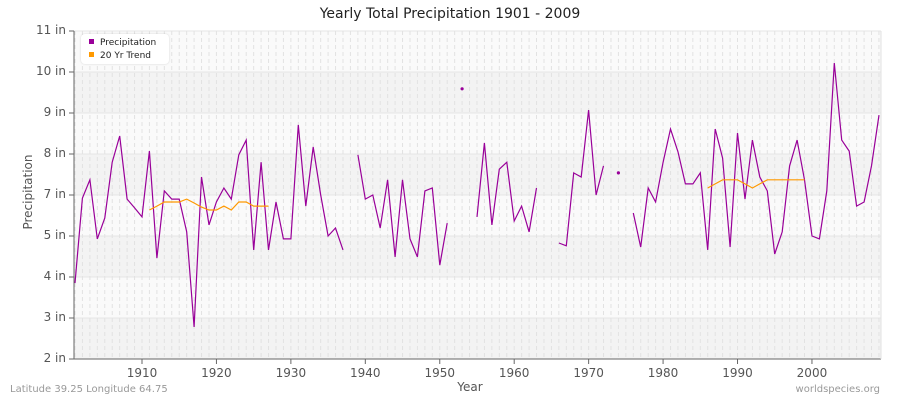 Image resolution: width=900 pixels, height=400 pixels. I want to click on legend: Precipitation 20 Yr Trend, so click(125, 49).